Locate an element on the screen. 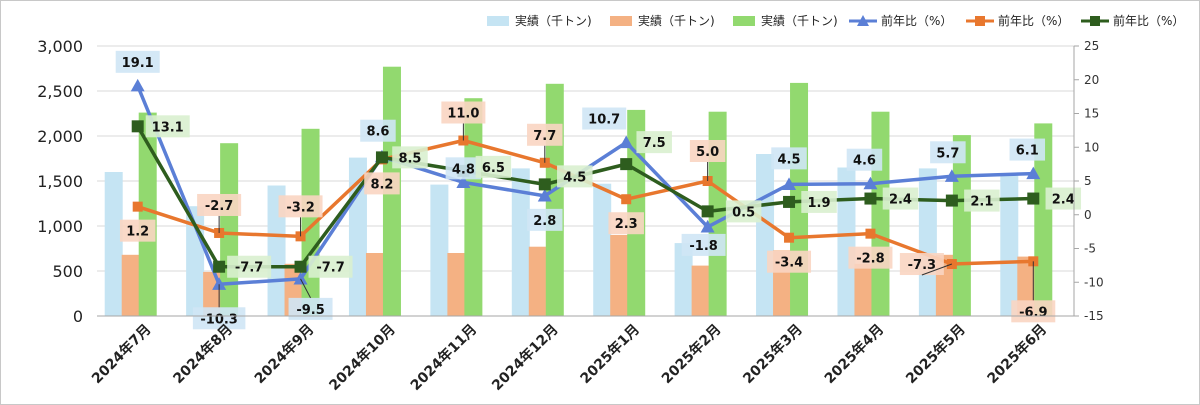 This screenshot has height=405, width=1200. data-label: 5.0 is located at coordinates (707, 152).